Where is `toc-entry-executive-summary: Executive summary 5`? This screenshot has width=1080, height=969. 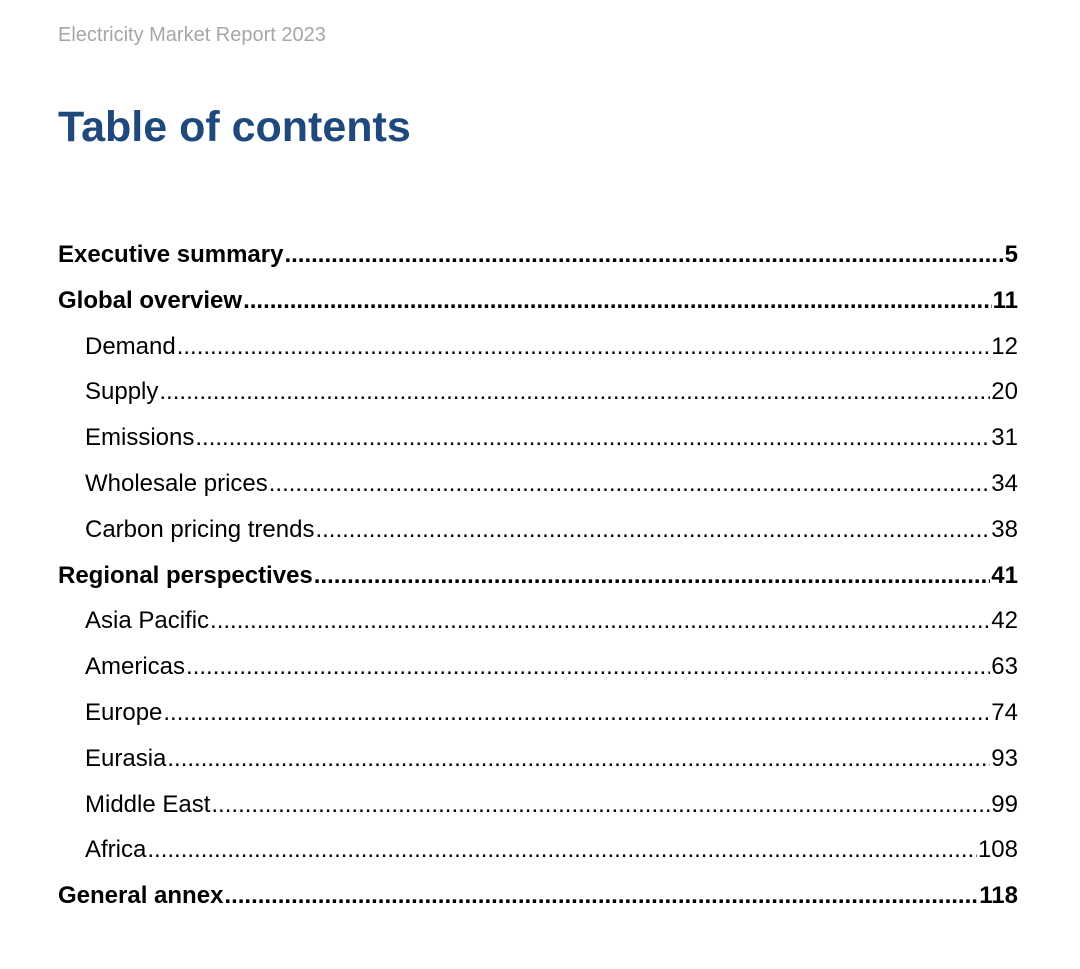
toc-entry-executive-summary: Executive summary 5 is located at coordinates (538, 255).